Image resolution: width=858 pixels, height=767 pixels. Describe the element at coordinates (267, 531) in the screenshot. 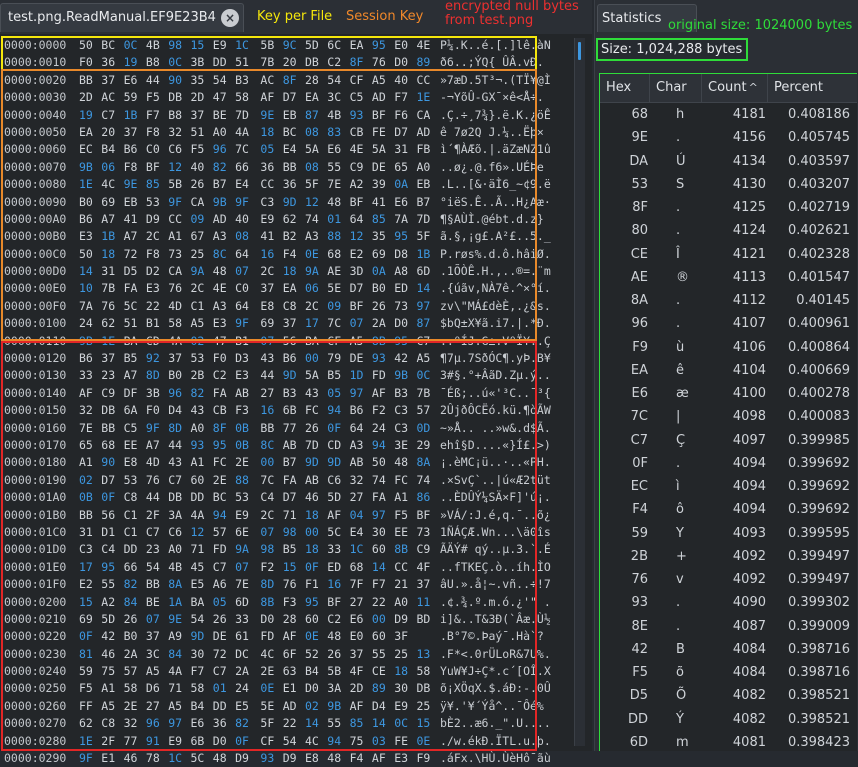

I see `hex-byte: 07` at that location.